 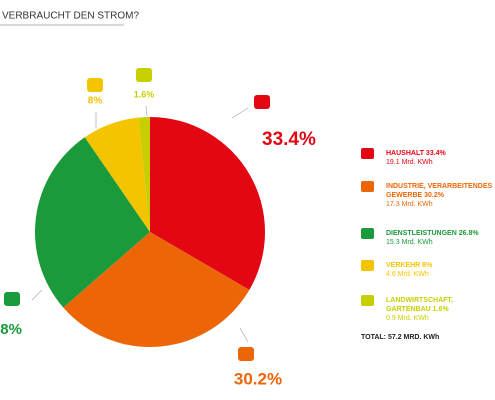 What do you see at coordinates (407, 274) in the screenshot?
I see `legend-detail: 4.6 Mrd. KWh` at bounding box center [407, 274].